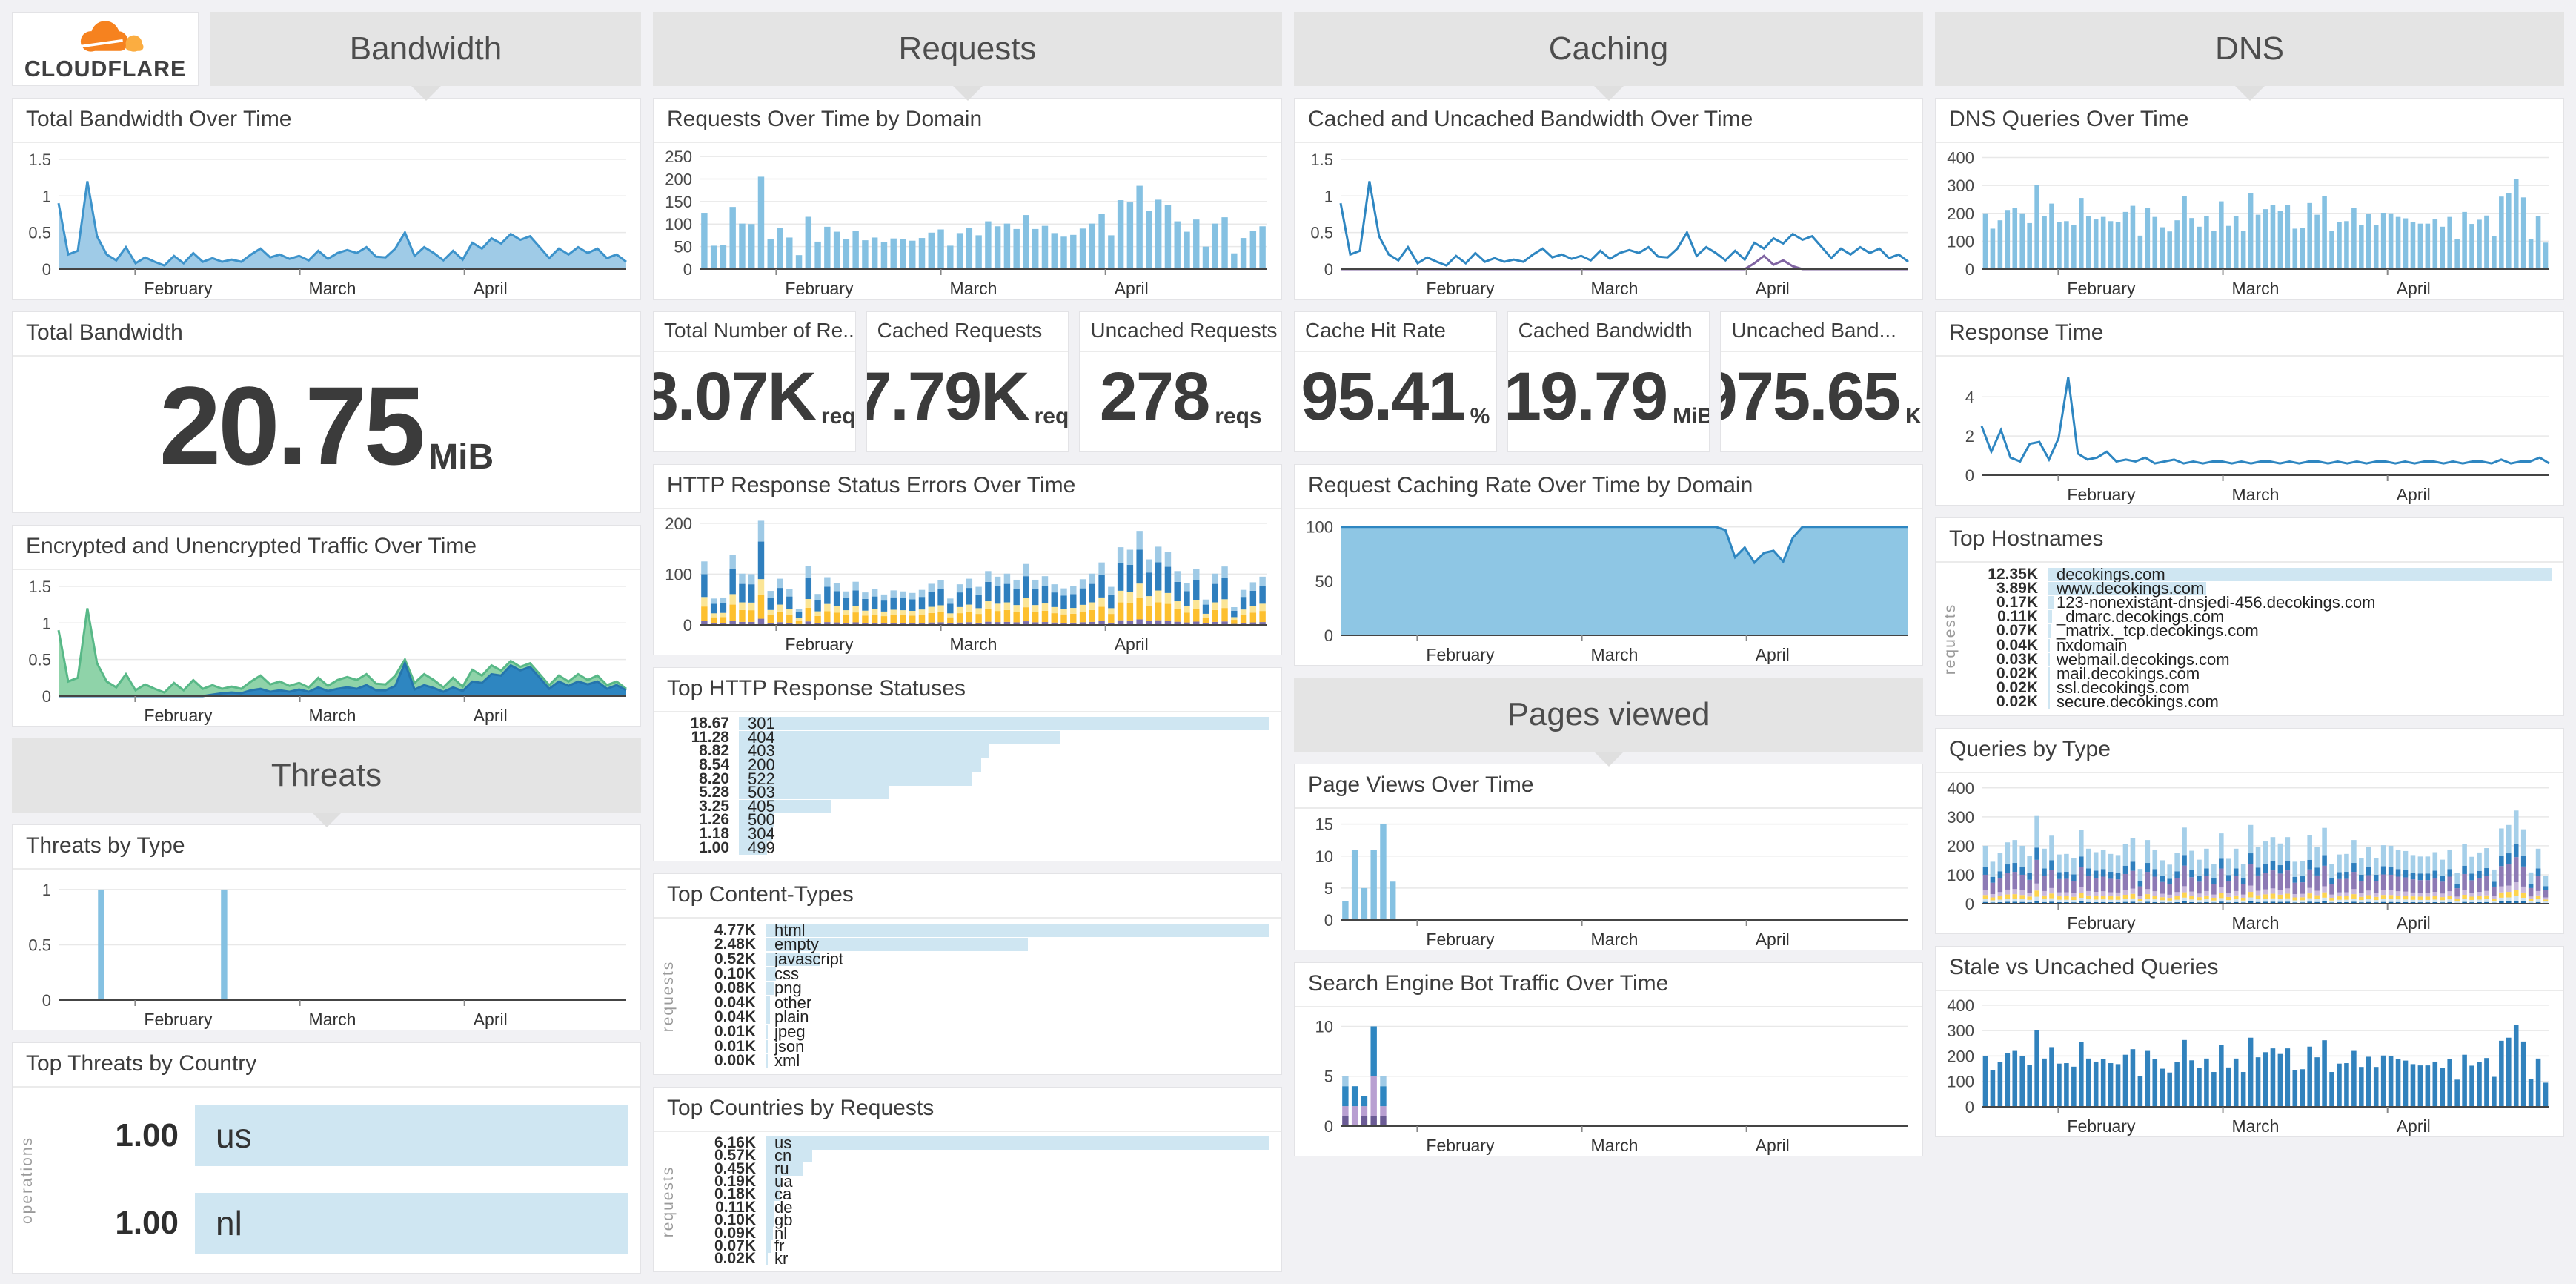 Image resolution: width=2576 pixels, height=1284 pixels. Describe the element at coordinates (2249, 540) in the screenshot. I see `card-title: Top Hostnames` at that location.